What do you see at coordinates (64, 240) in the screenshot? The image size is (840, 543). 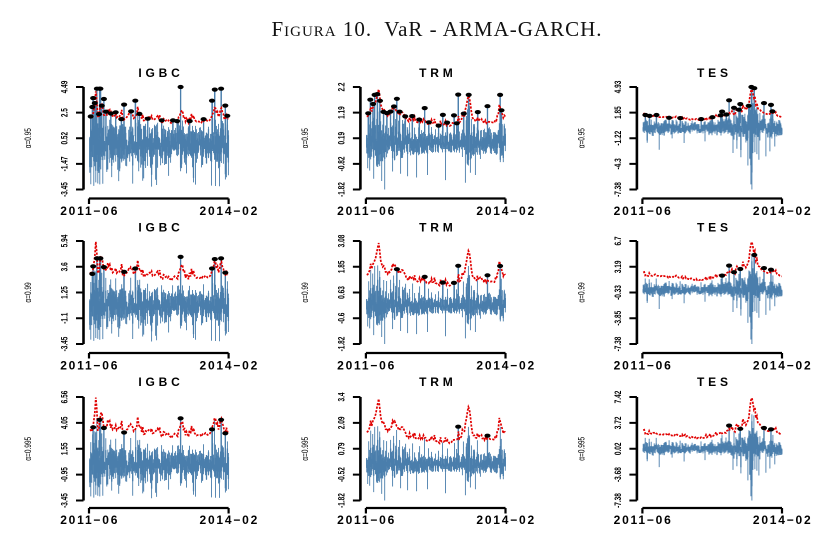 I see `svg-text: 5.94` at bounding box center [64, 240].